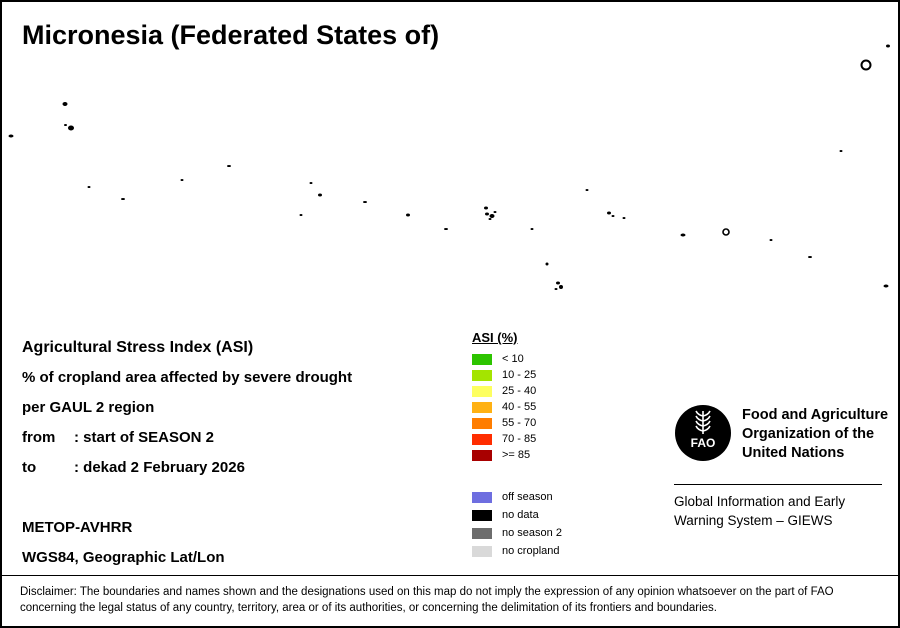 This screenshot has height=628, width=900. What do you see at coordinates (519, 423) in the screenshot?
I see `legend-label: 55 - 70` at bounding box center [519, 423].